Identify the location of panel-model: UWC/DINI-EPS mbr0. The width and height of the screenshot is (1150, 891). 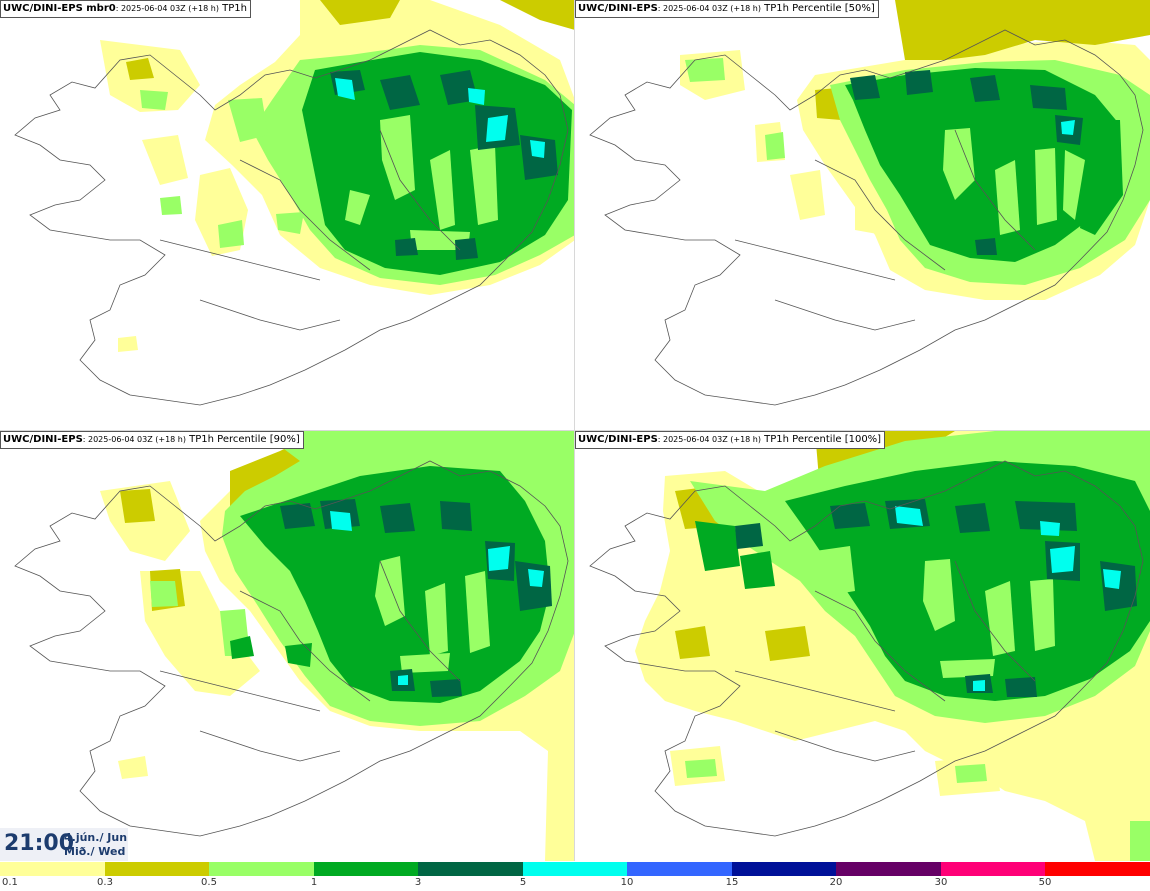
(59, 8).